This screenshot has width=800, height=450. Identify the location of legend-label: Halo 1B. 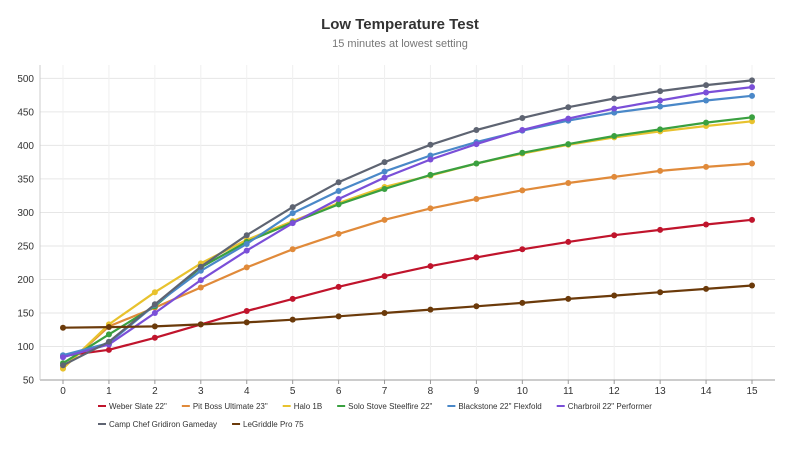
(308, 406).